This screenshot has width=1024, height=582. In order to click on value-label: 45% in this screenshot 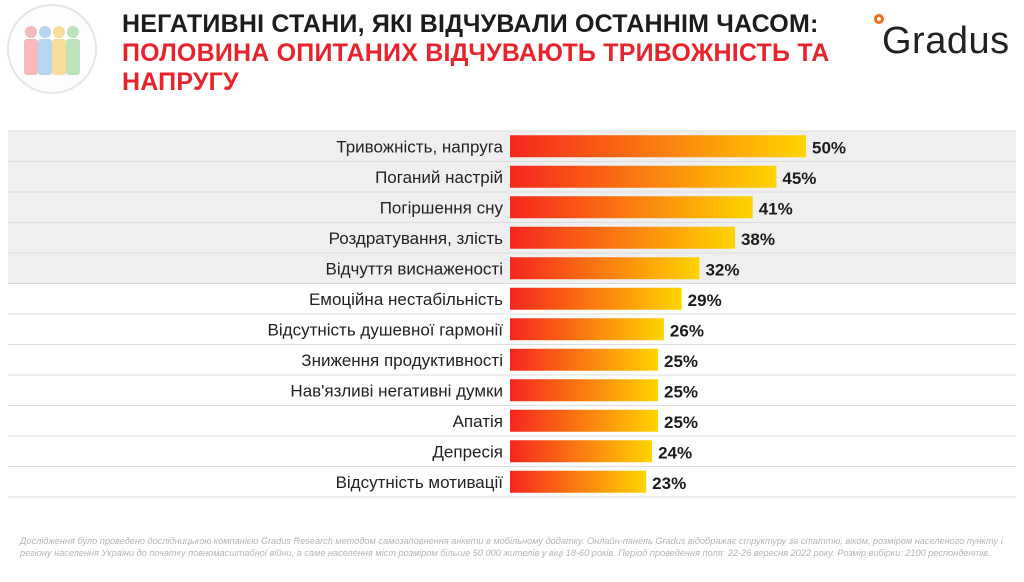, I will do `click(799, 178)`.